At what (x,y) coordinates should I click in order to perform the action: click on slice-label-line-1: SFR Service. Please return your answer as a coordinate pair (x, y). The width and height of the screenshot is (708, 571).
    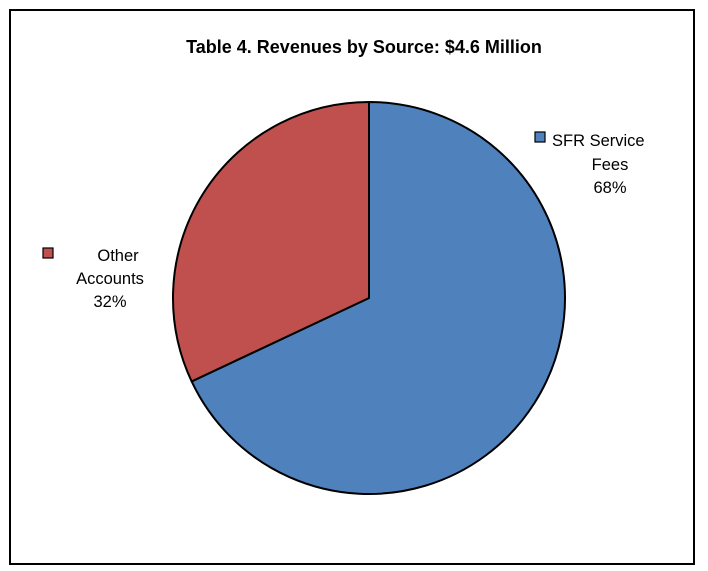
    Looking at the image, I should click on (598, 141).